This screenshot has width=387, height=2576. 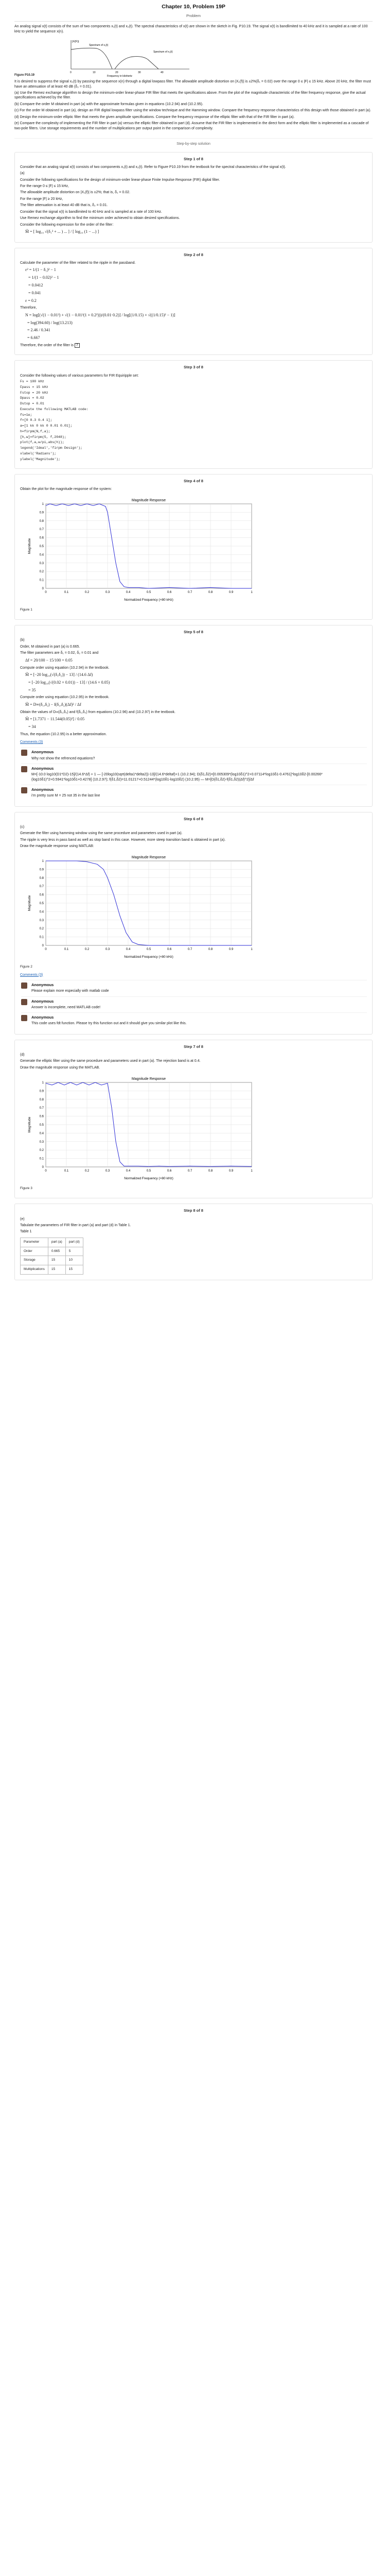 What do you see at coordinates (87, 1171) in the screenshot?
I see `x-tick-label: 0.2` at bounding box center [87, 1171].